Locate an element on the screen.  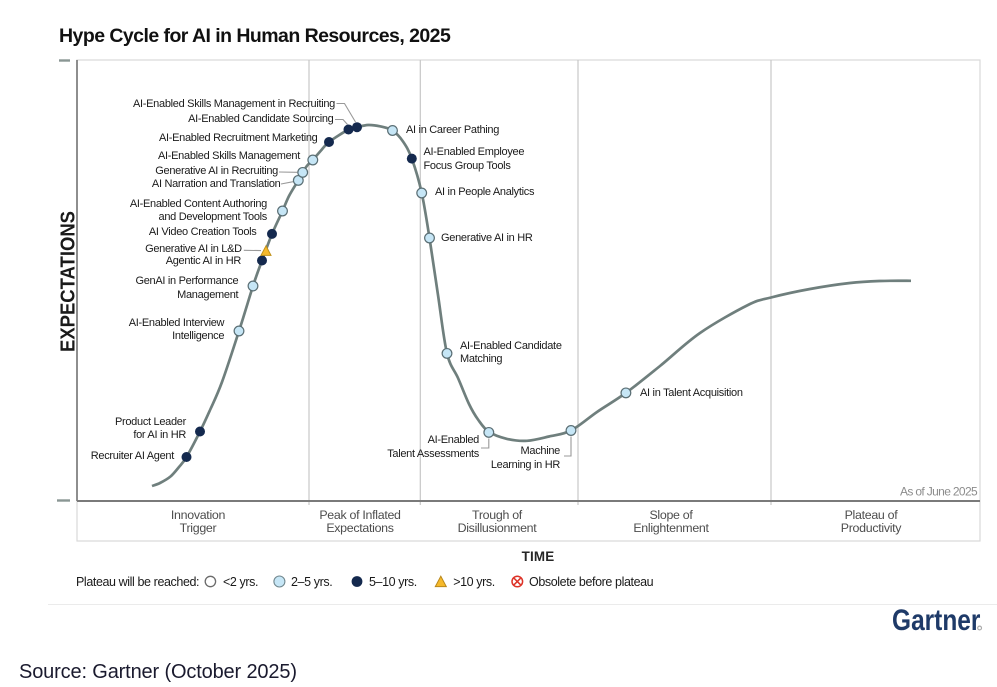
svg-text: As of June 2025 is located at coordinates (939, 491).